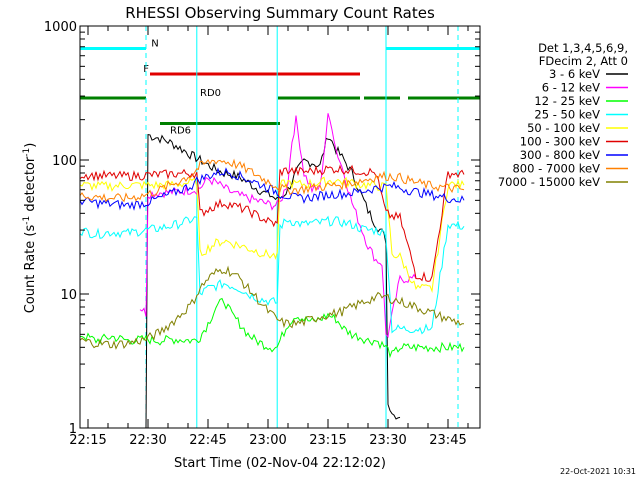  Describe the element at coordinates (280, 463) in the screenshot. I see `x-axis-label: Start Time (02-Nov-04 22:12:02)` at that location.